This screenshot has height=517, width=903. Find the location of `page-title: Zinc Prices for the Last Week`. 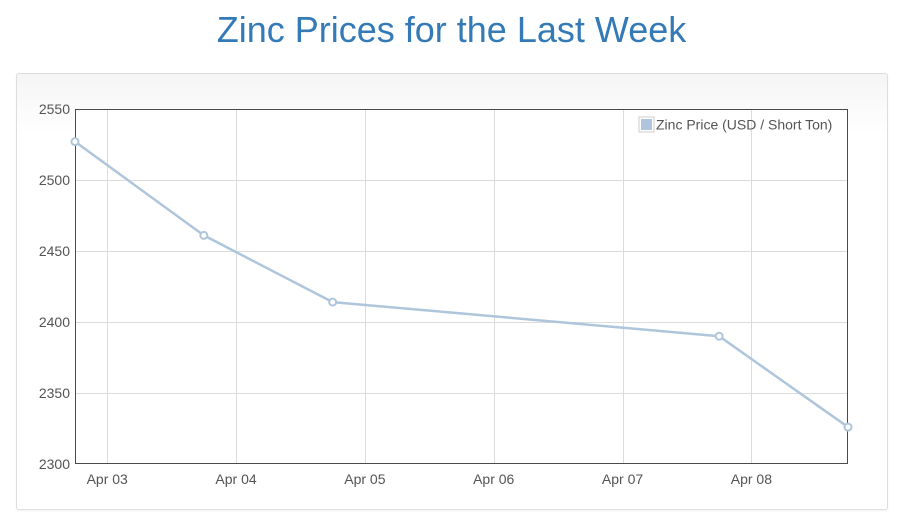

page-title: Zinc Prices for the Last Week is located at coordinates (451, 29).